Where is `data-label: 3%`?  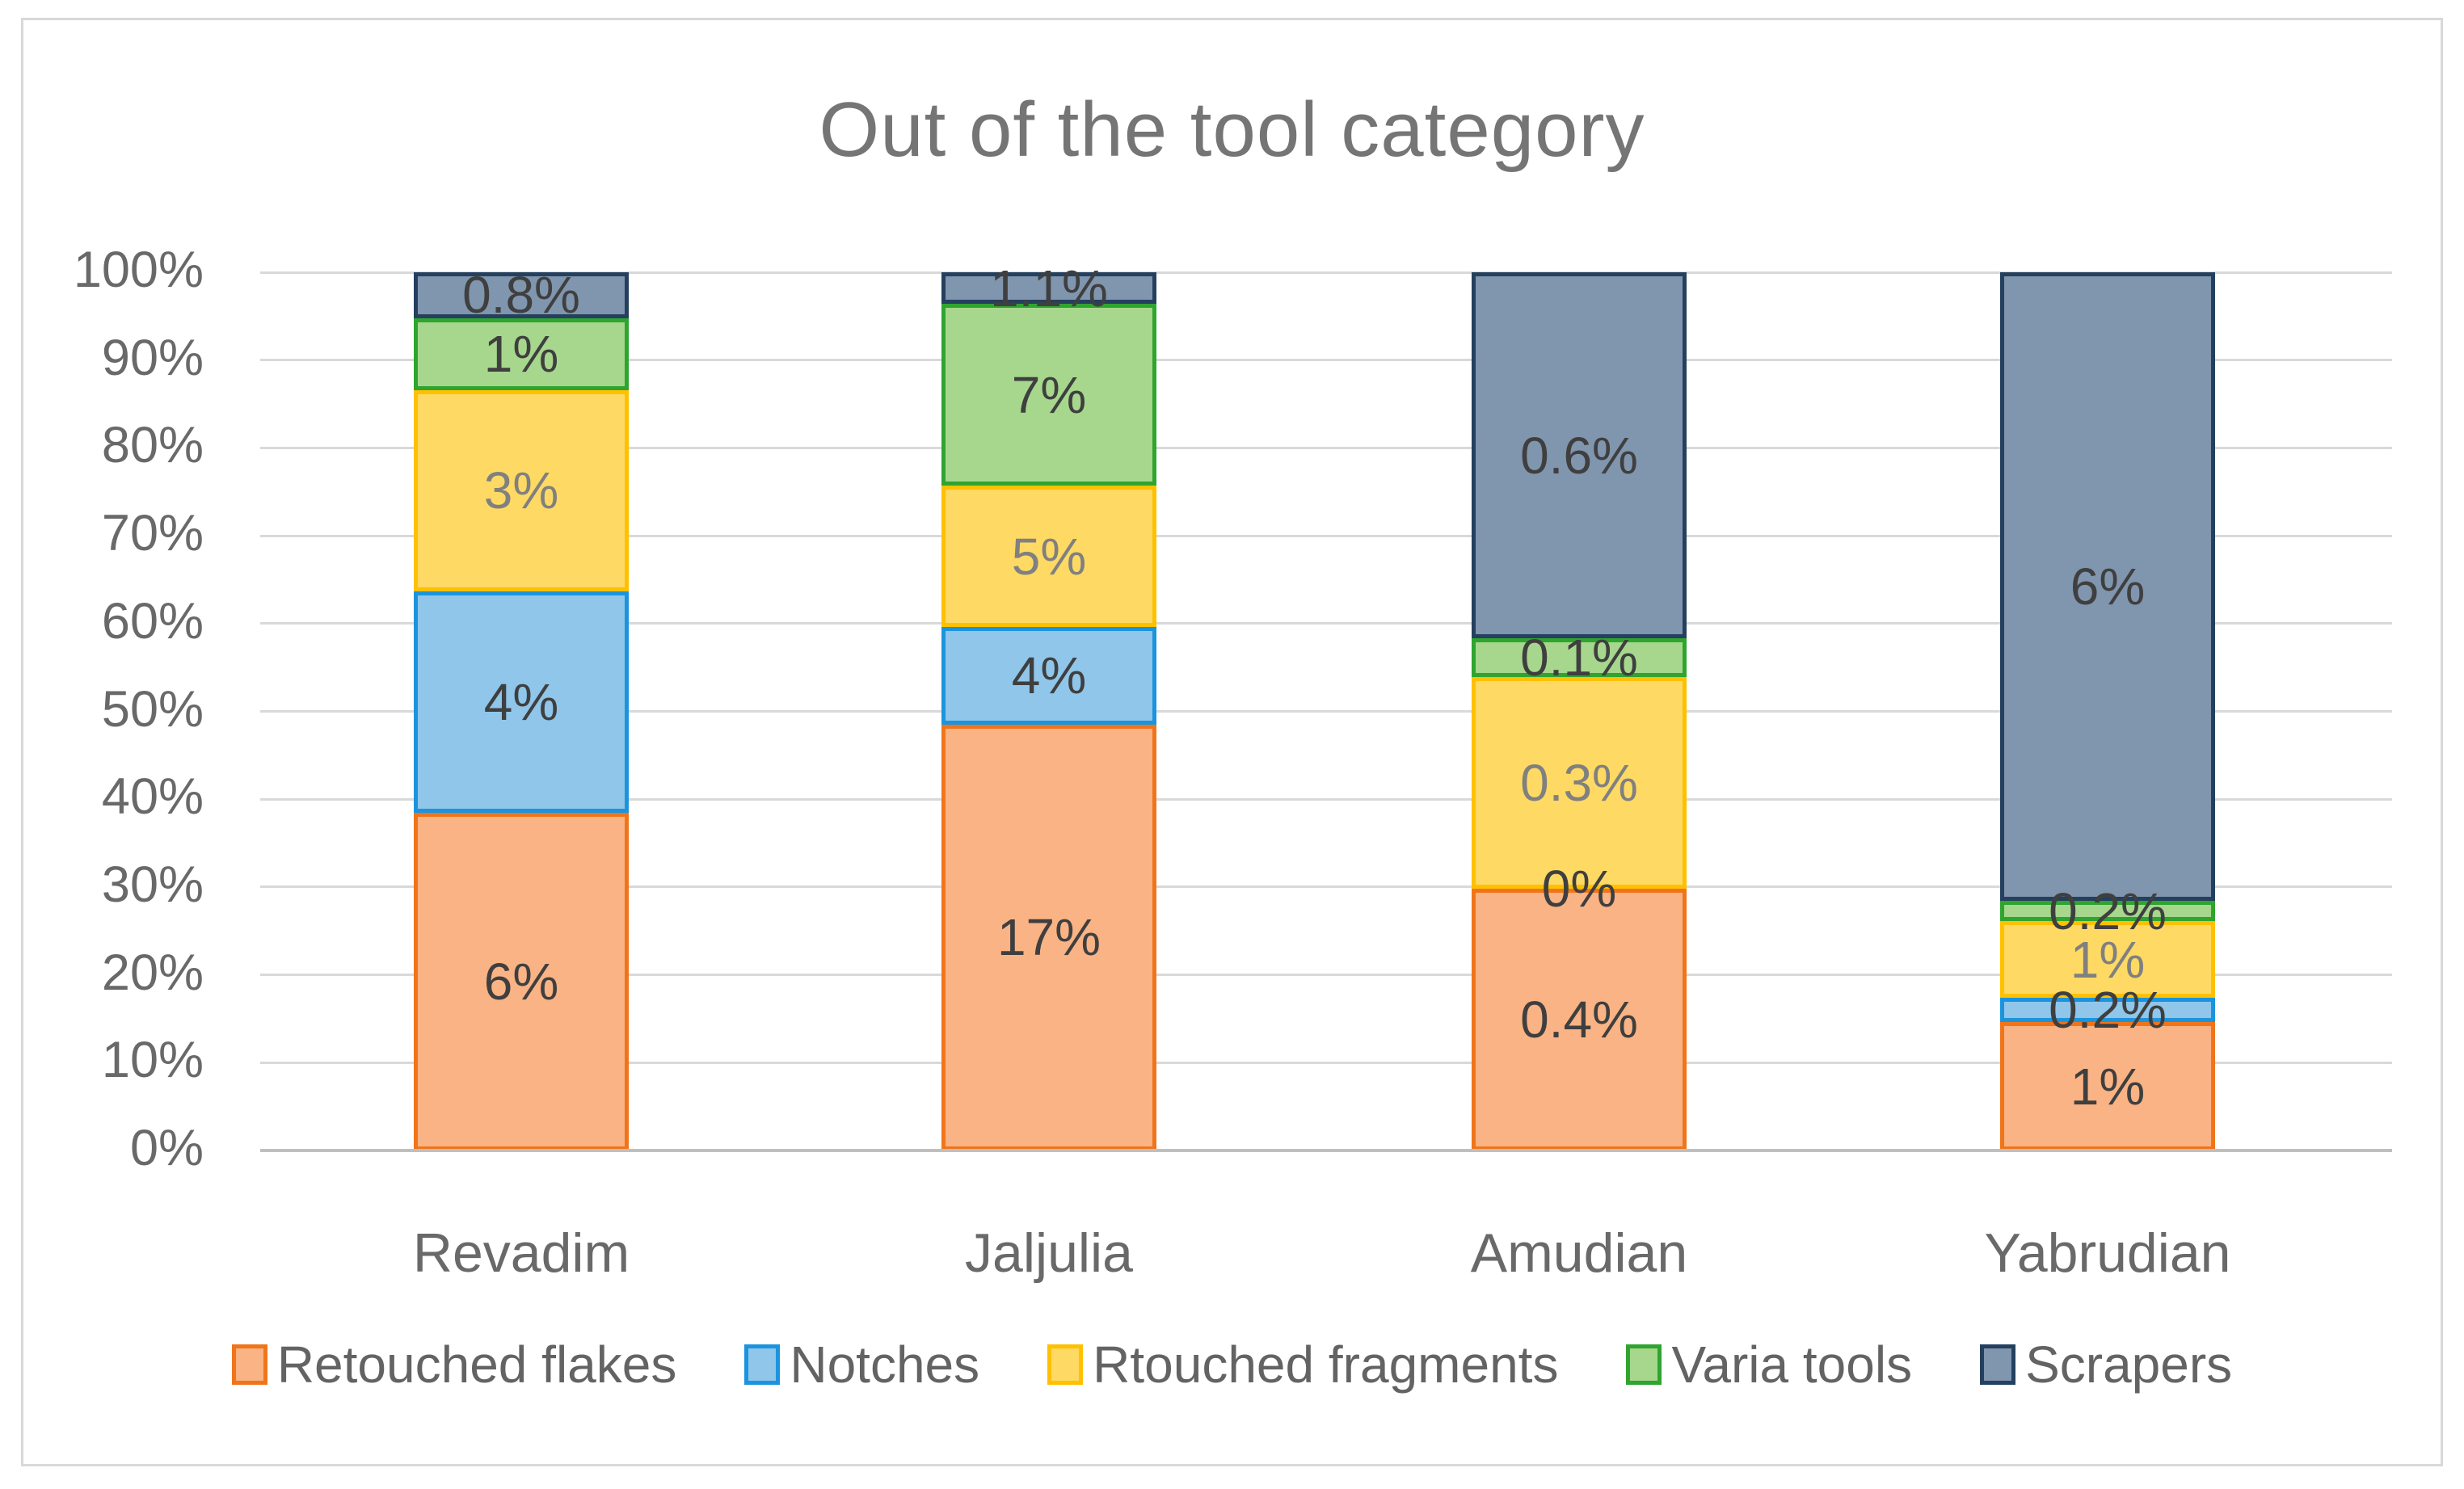
data-label: 3% is located at coordinates (521, 490).